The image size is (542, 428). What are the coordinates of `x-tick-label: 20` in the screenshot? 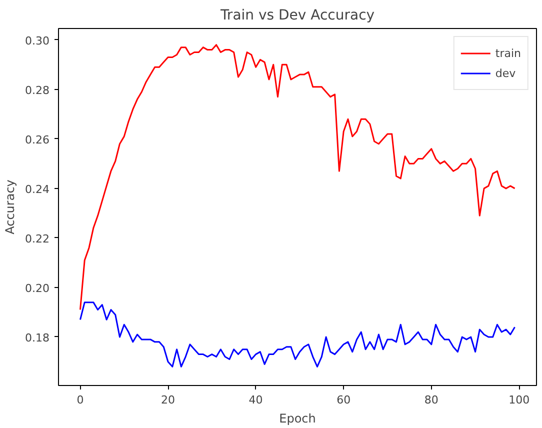 It's located at (168, 400).